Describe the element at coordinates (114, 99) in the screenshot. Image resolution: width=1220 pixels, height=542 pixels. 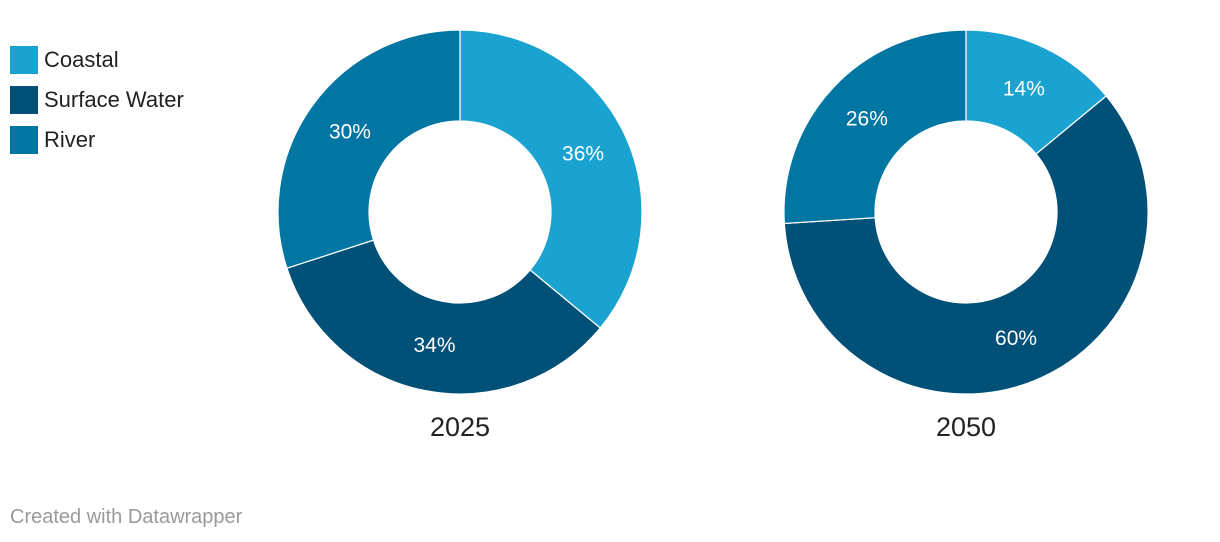
I see `legend-label-surface-water: Surface Water` at that location.